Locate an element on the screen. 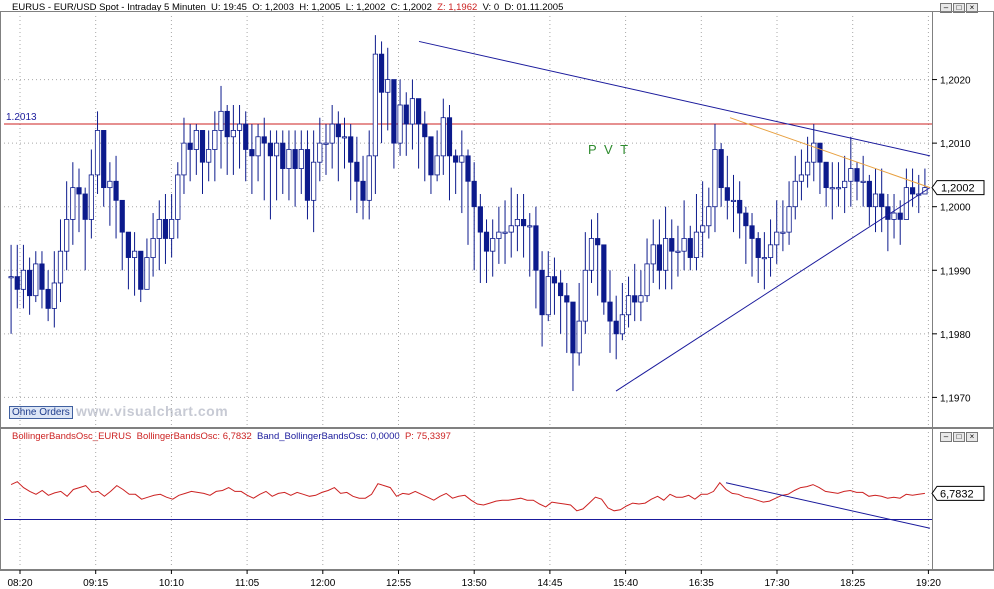  p-value: P: 75,3397 is located at coordinates (427, 436).